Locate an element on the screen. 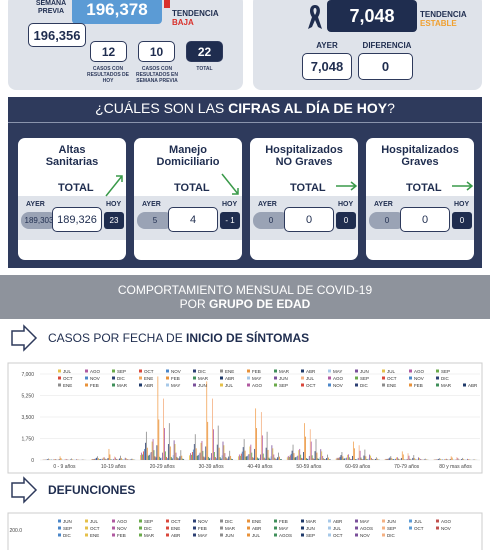 The width and height of the screenshot is (490, 550). legend-label: JUN is located at coordinates (310, 528).